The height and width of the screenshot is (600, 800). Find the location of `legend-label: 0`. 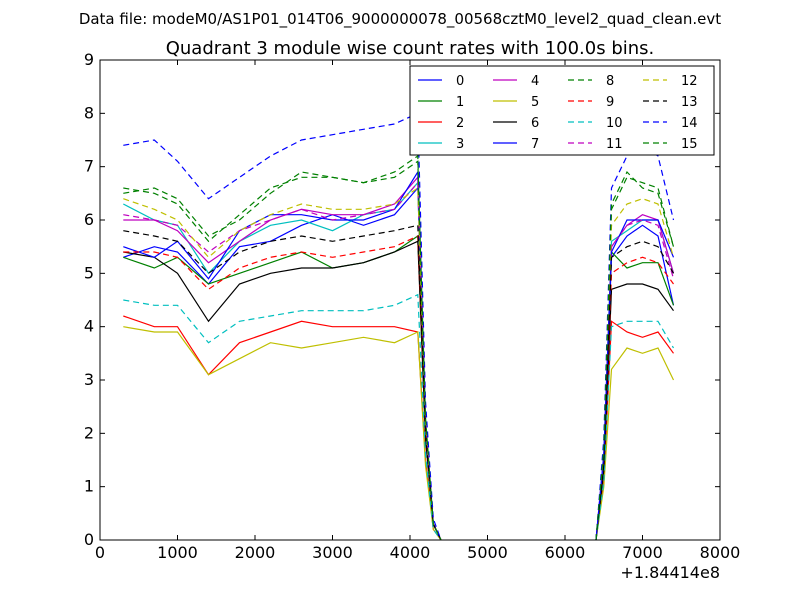

legend-label: 0 is located at coordinates (460, 81).